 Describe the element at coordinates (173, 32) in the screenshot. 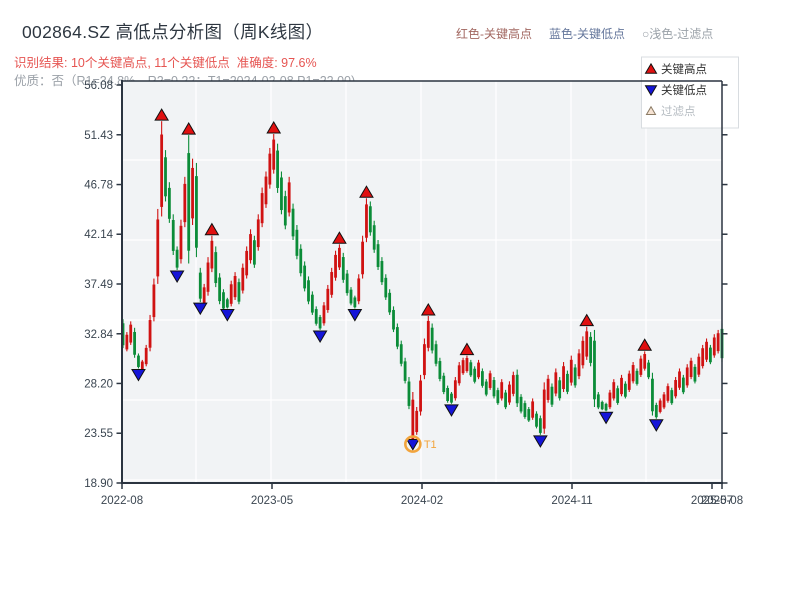

I see `page-title: 002864.SZ 高低点分析图（周K线图）` at that location.